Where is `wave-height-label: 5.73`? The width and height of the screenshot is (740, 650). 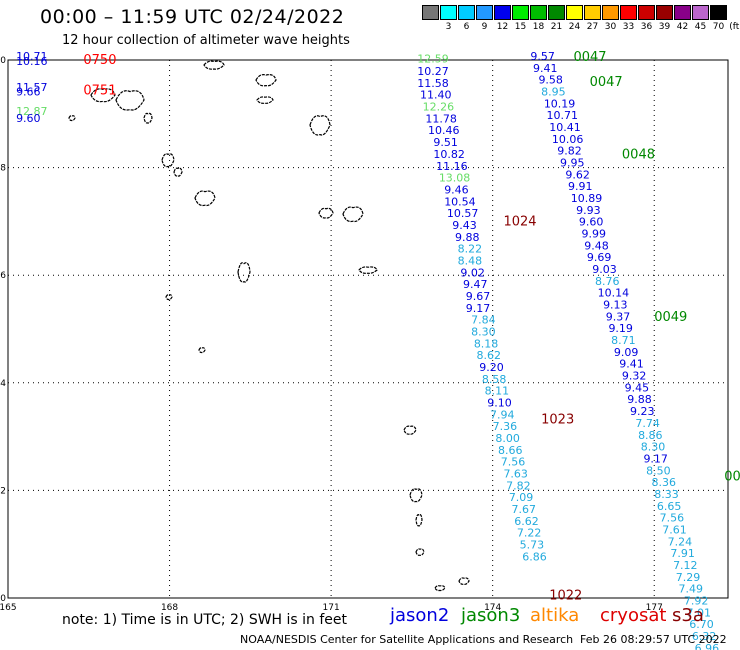
wave-height-label: 5.73 is located at coordinates (532, 545).